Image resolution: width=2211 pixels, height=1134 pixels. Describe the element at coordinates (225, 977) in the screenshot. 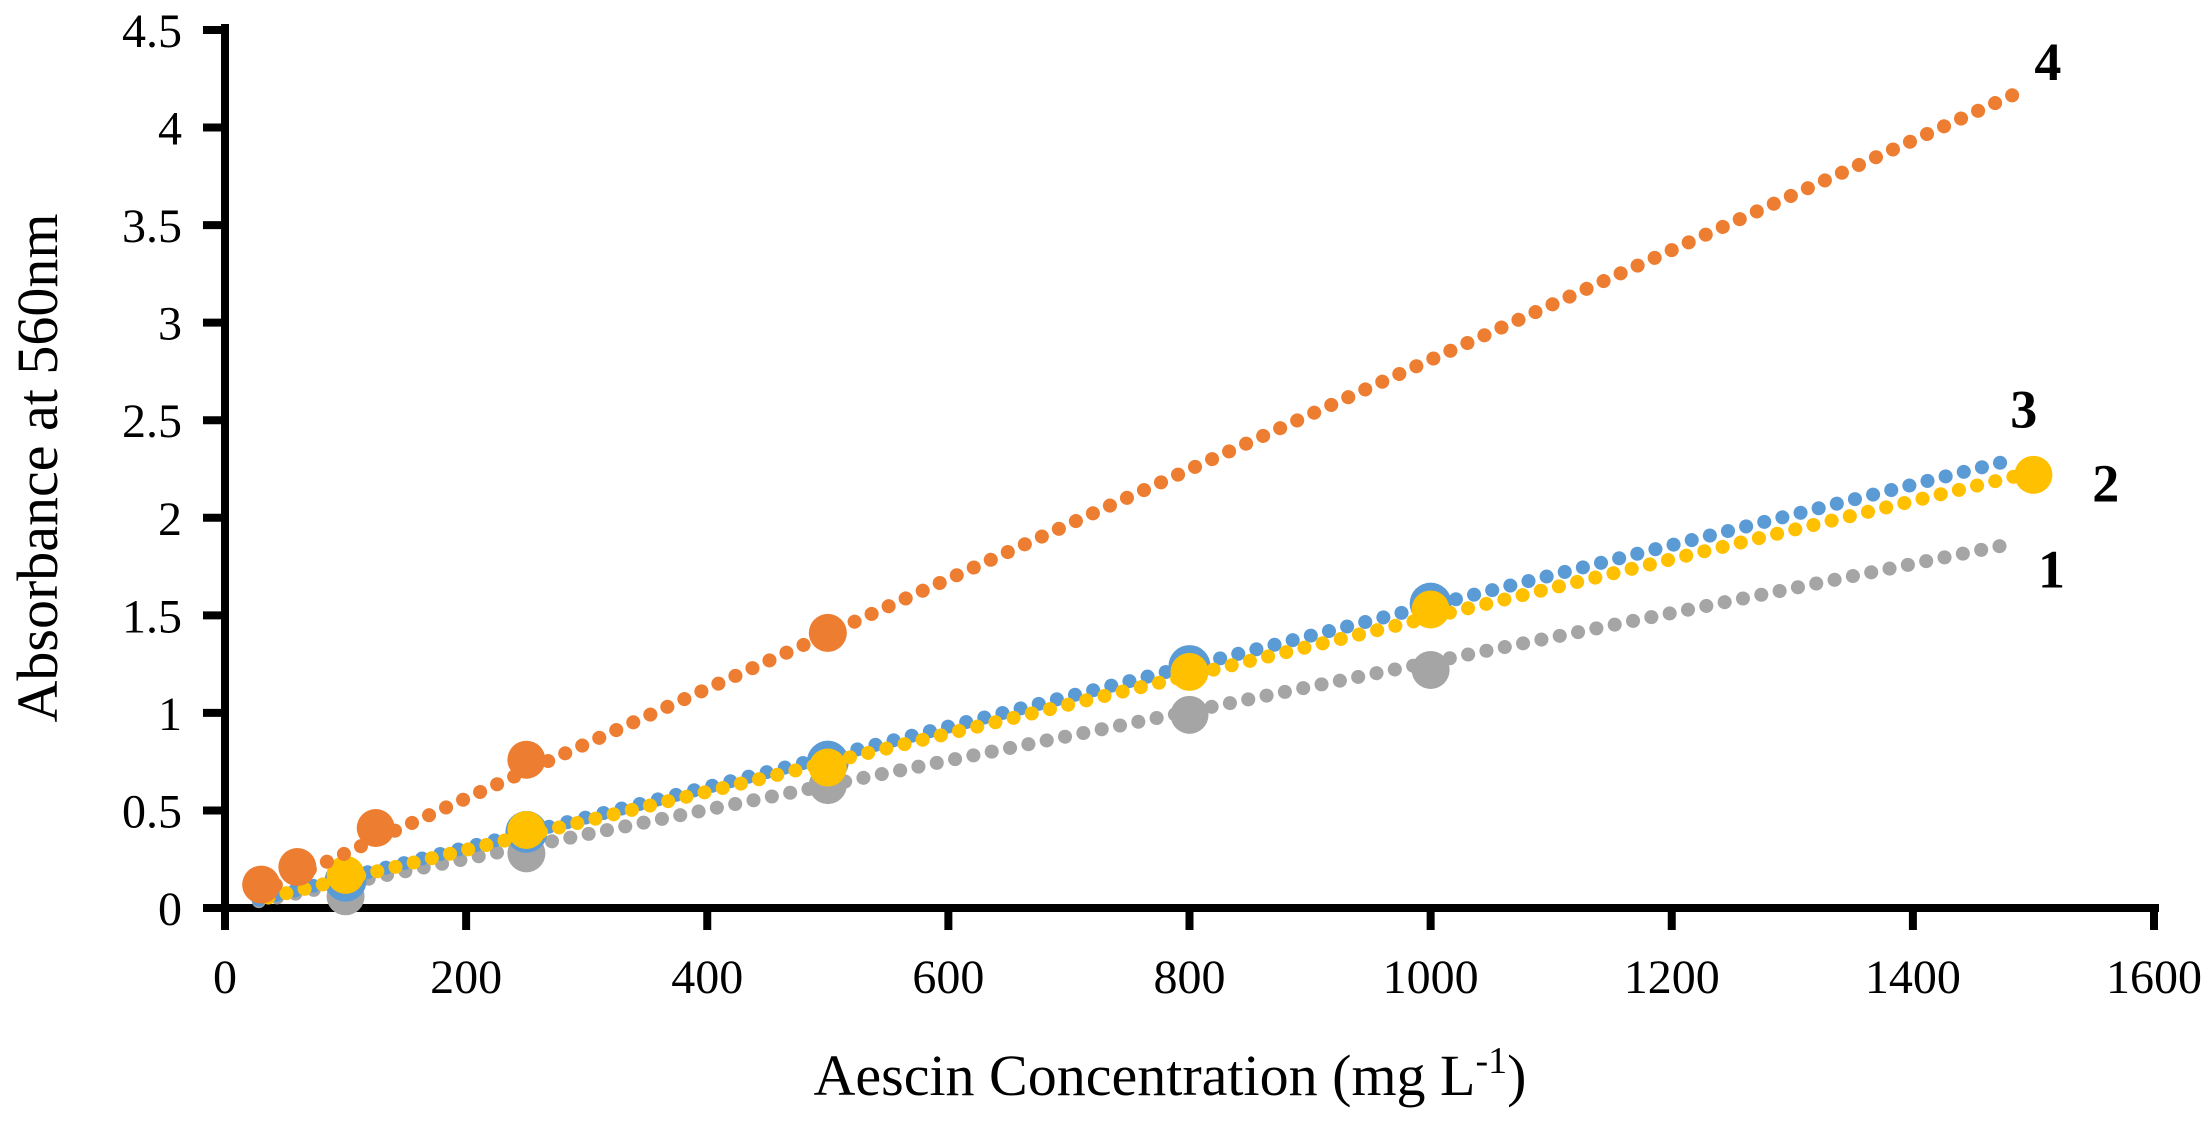

I see `x-tick-label: 0` at that location.